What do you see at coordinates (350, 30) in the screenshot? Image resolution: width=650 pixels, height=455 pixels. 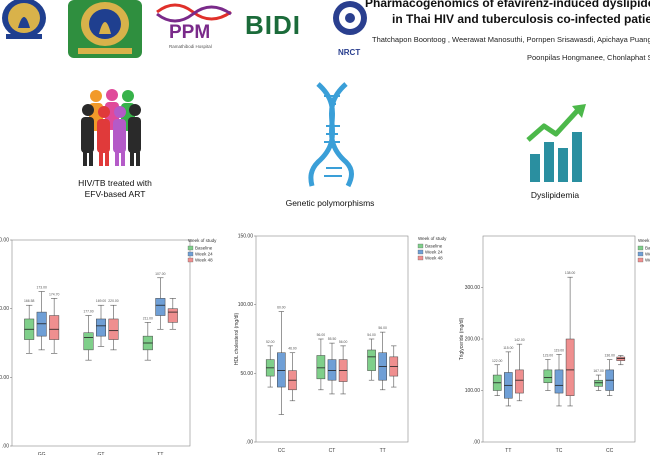 I see `nrct-logo: NRCT` at bounding box center [350, 30].